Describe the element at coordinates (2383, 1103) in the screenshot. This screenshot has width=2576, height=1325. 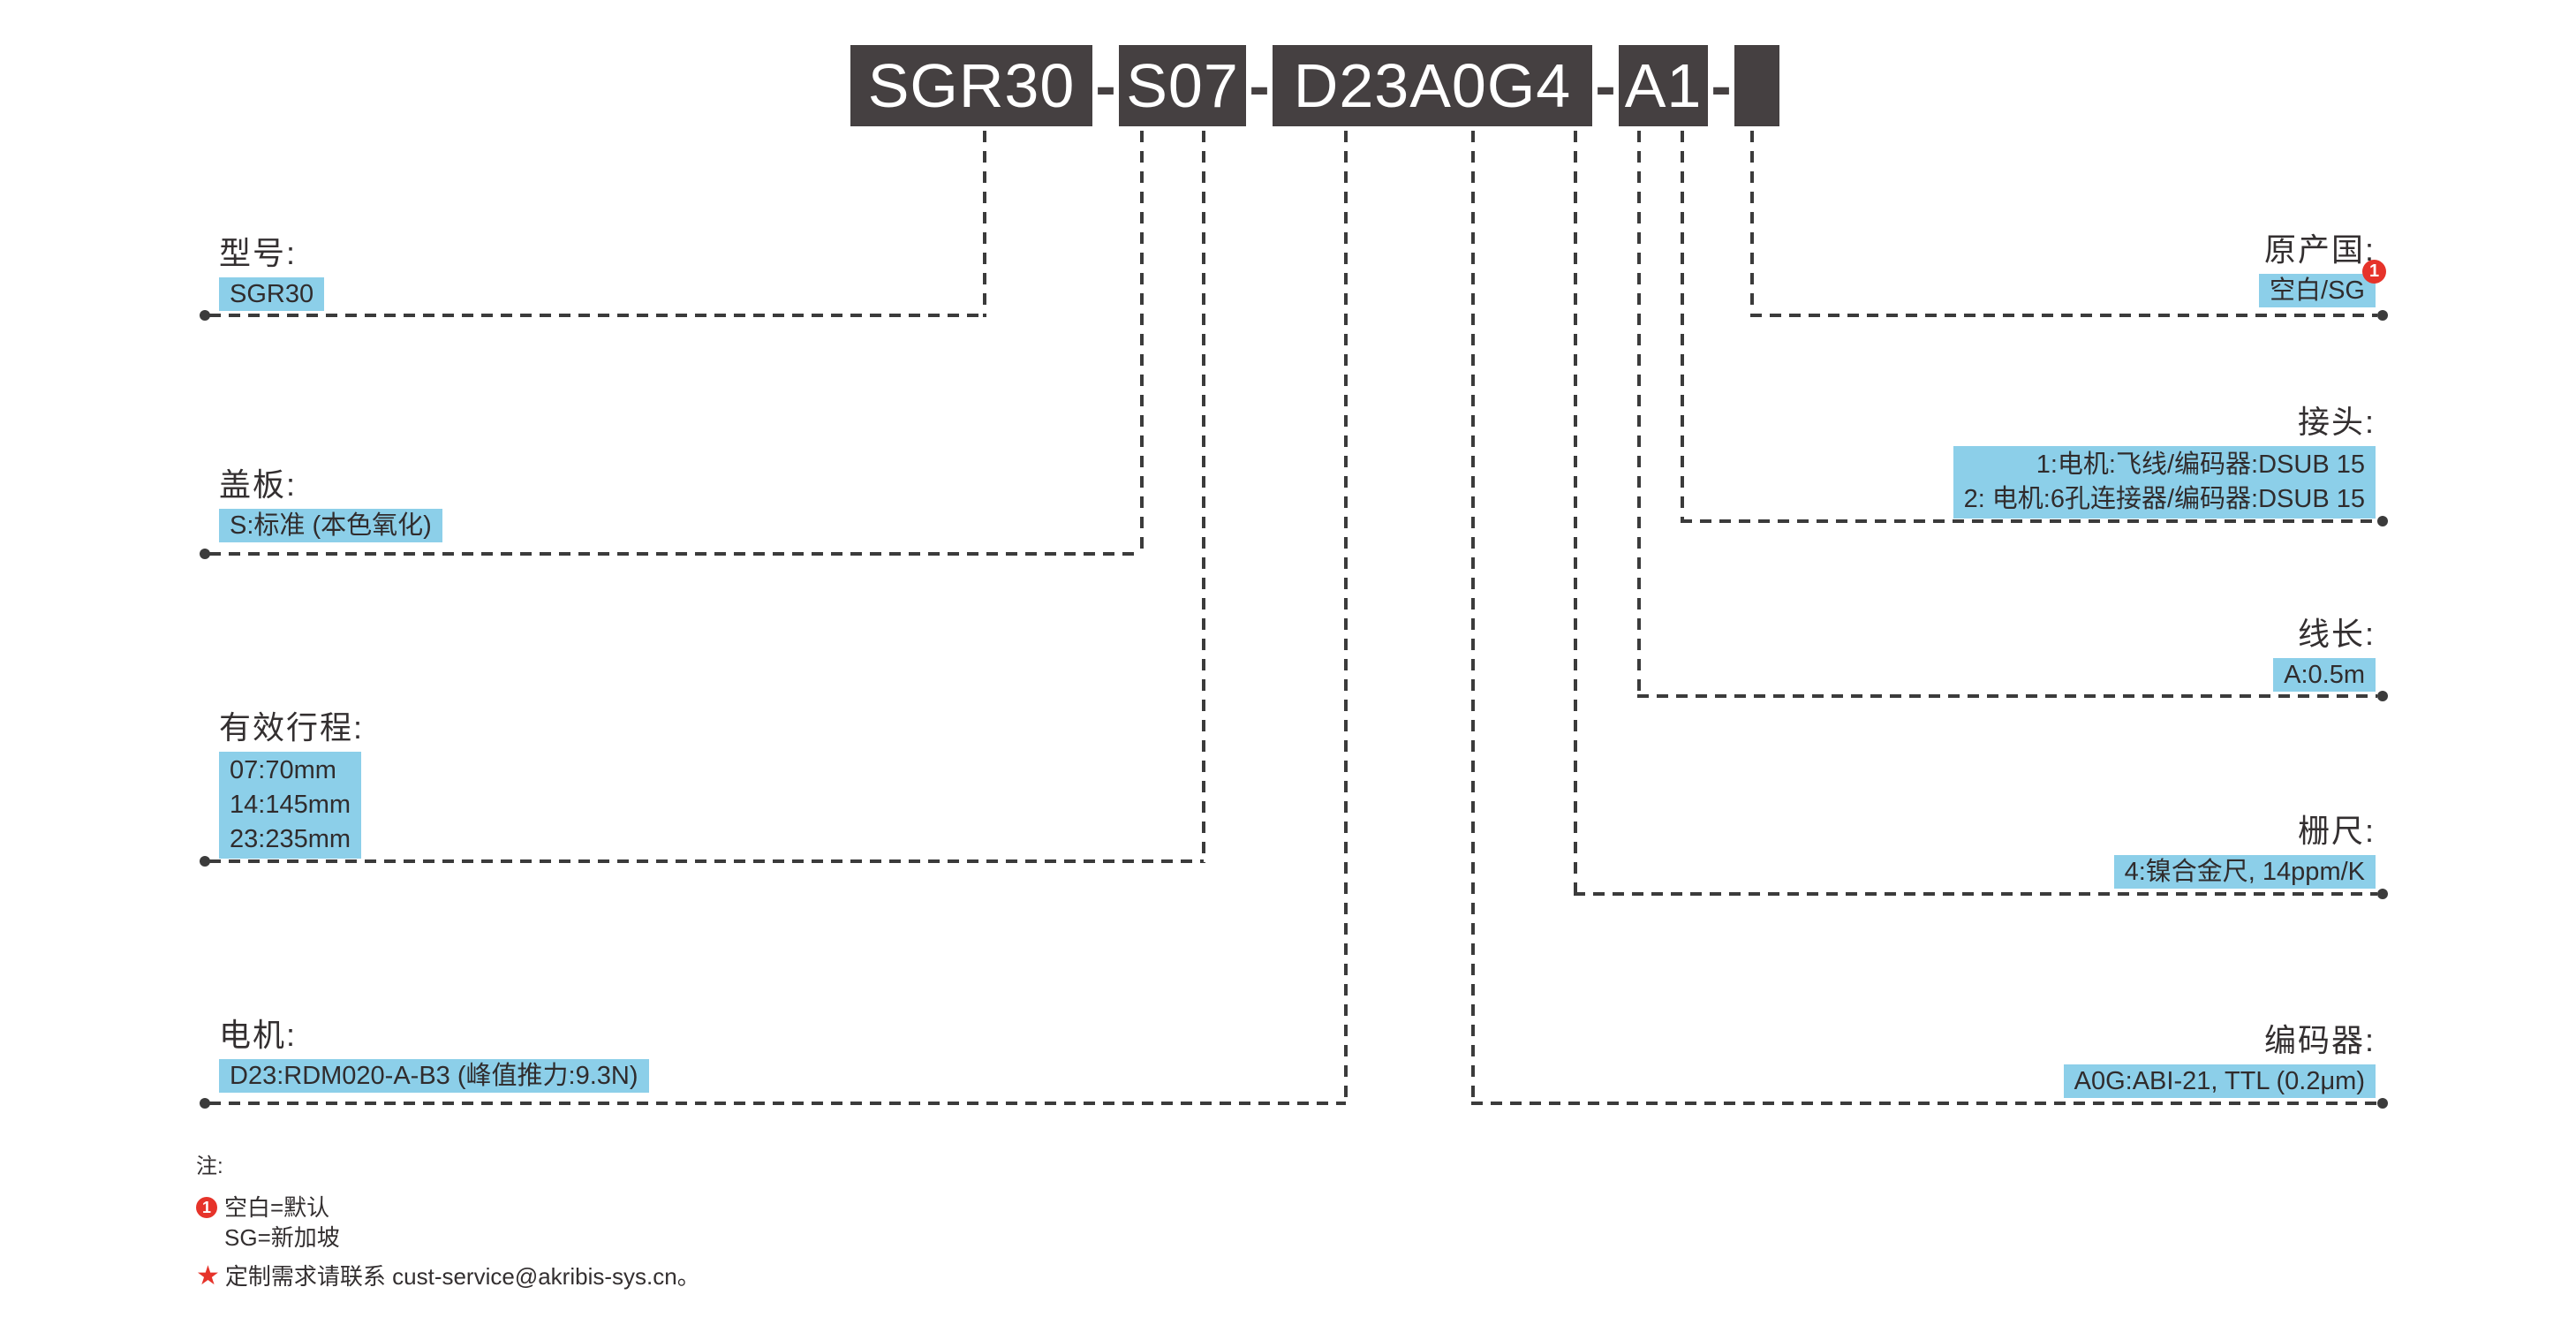
I see `connector-dot-encoder` at that location.